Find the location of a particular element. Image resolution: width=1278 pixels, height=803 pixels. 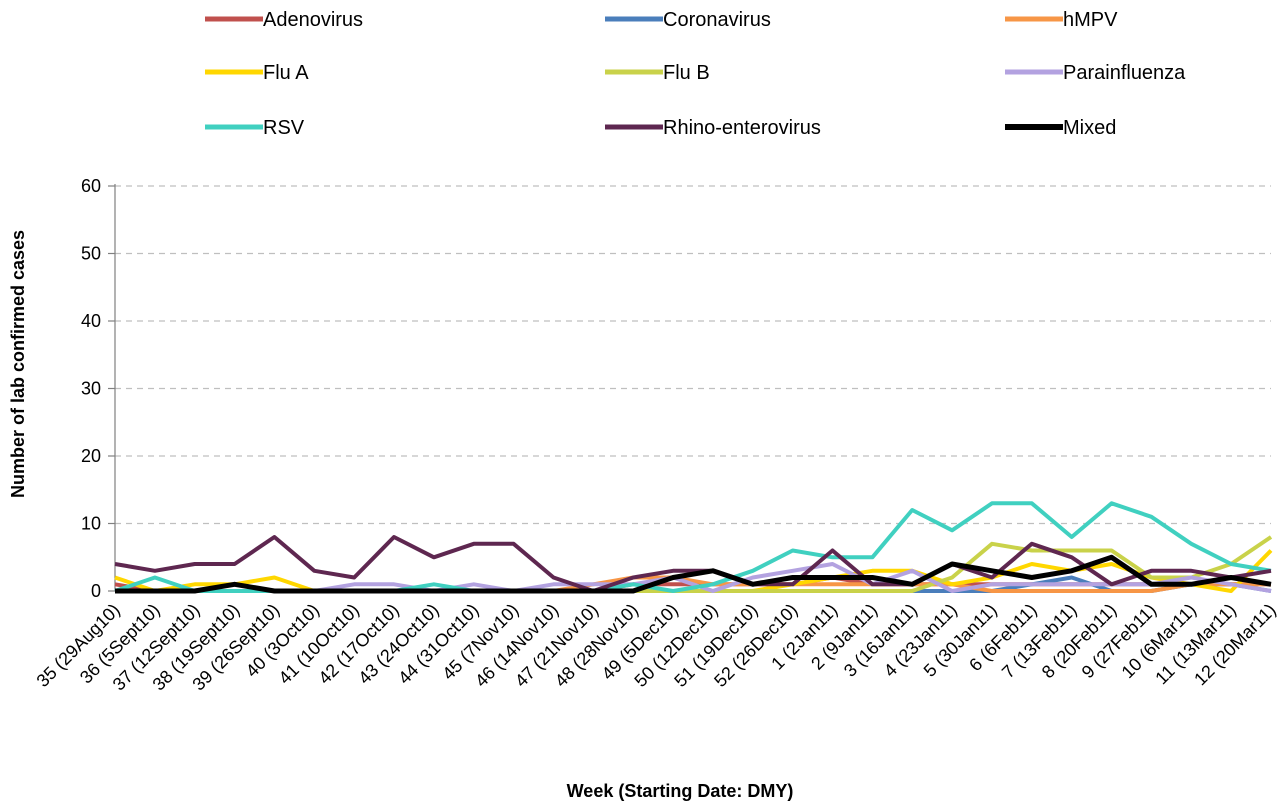

legend-item-adenovirus: Adenovirus is located at coordinates (284, 20).